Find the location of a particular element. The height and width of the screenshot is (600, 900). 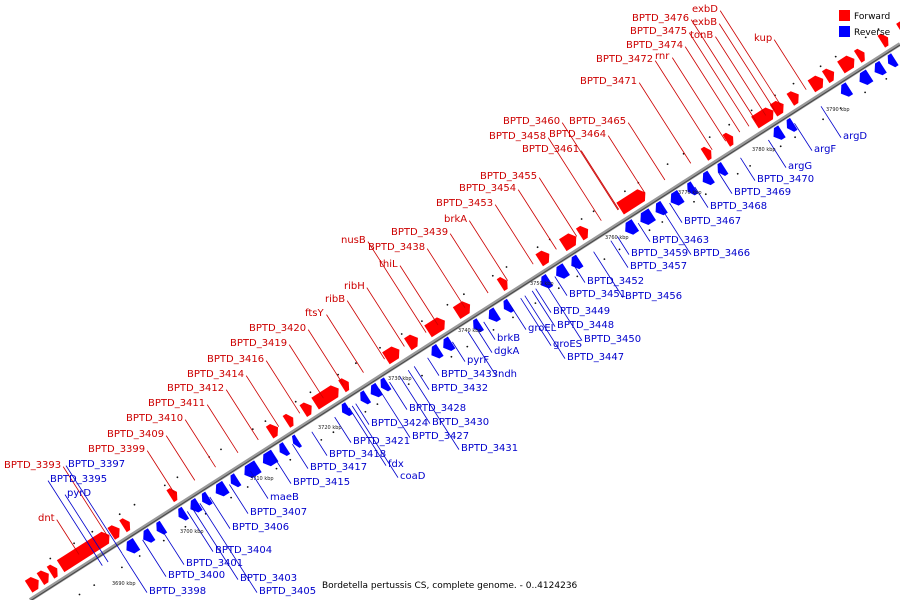

gene-label: coaD is located at coordinates (413, 476).